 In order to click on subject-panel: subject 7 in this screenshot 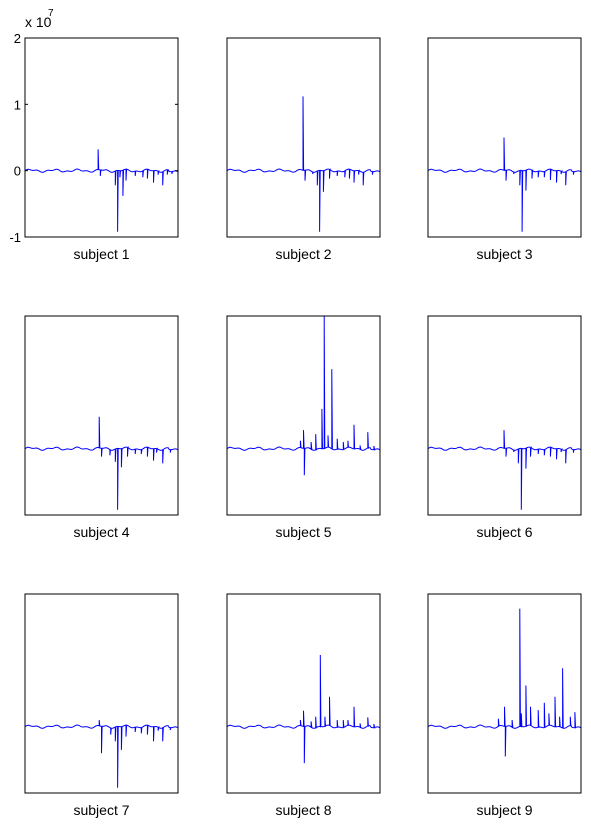, I will do `click(101, 705)`.